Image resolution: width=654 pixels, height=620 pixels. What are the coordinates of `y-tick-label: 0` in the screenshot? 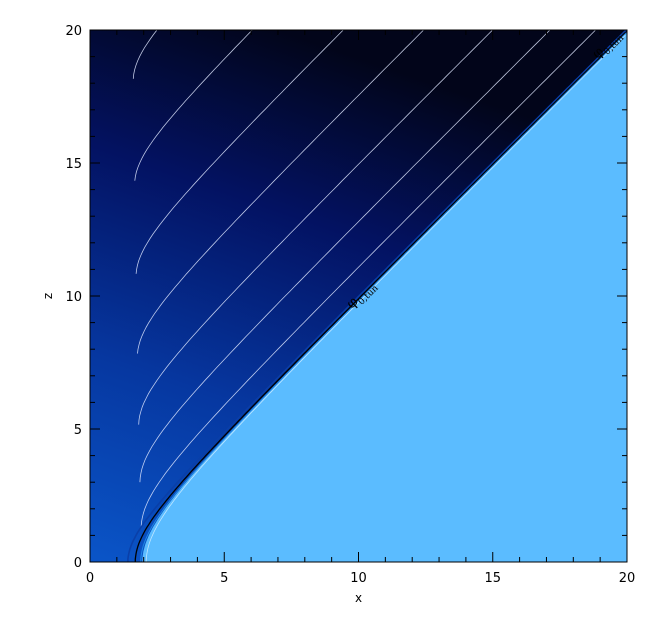 It's located at (78, 563).